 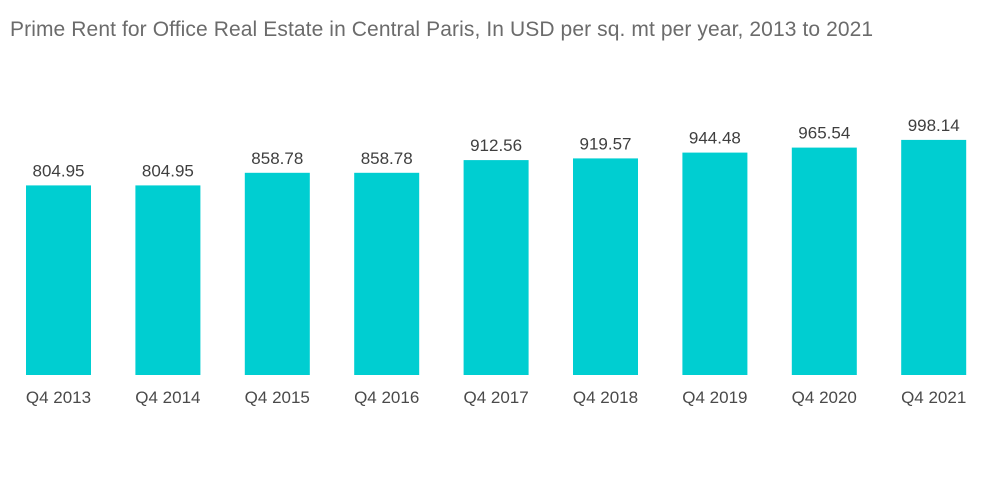 I want to click on x-tick-label: Q4 2017, so click(x=495, y=397).